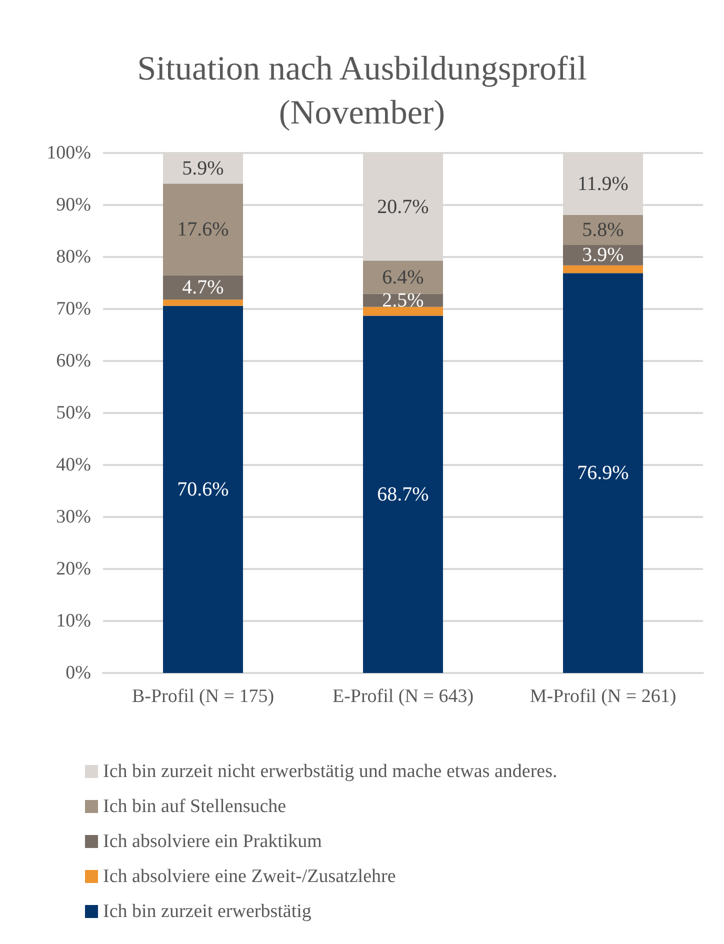  I want to click on data-label: 20.7%, so click(403, 207).